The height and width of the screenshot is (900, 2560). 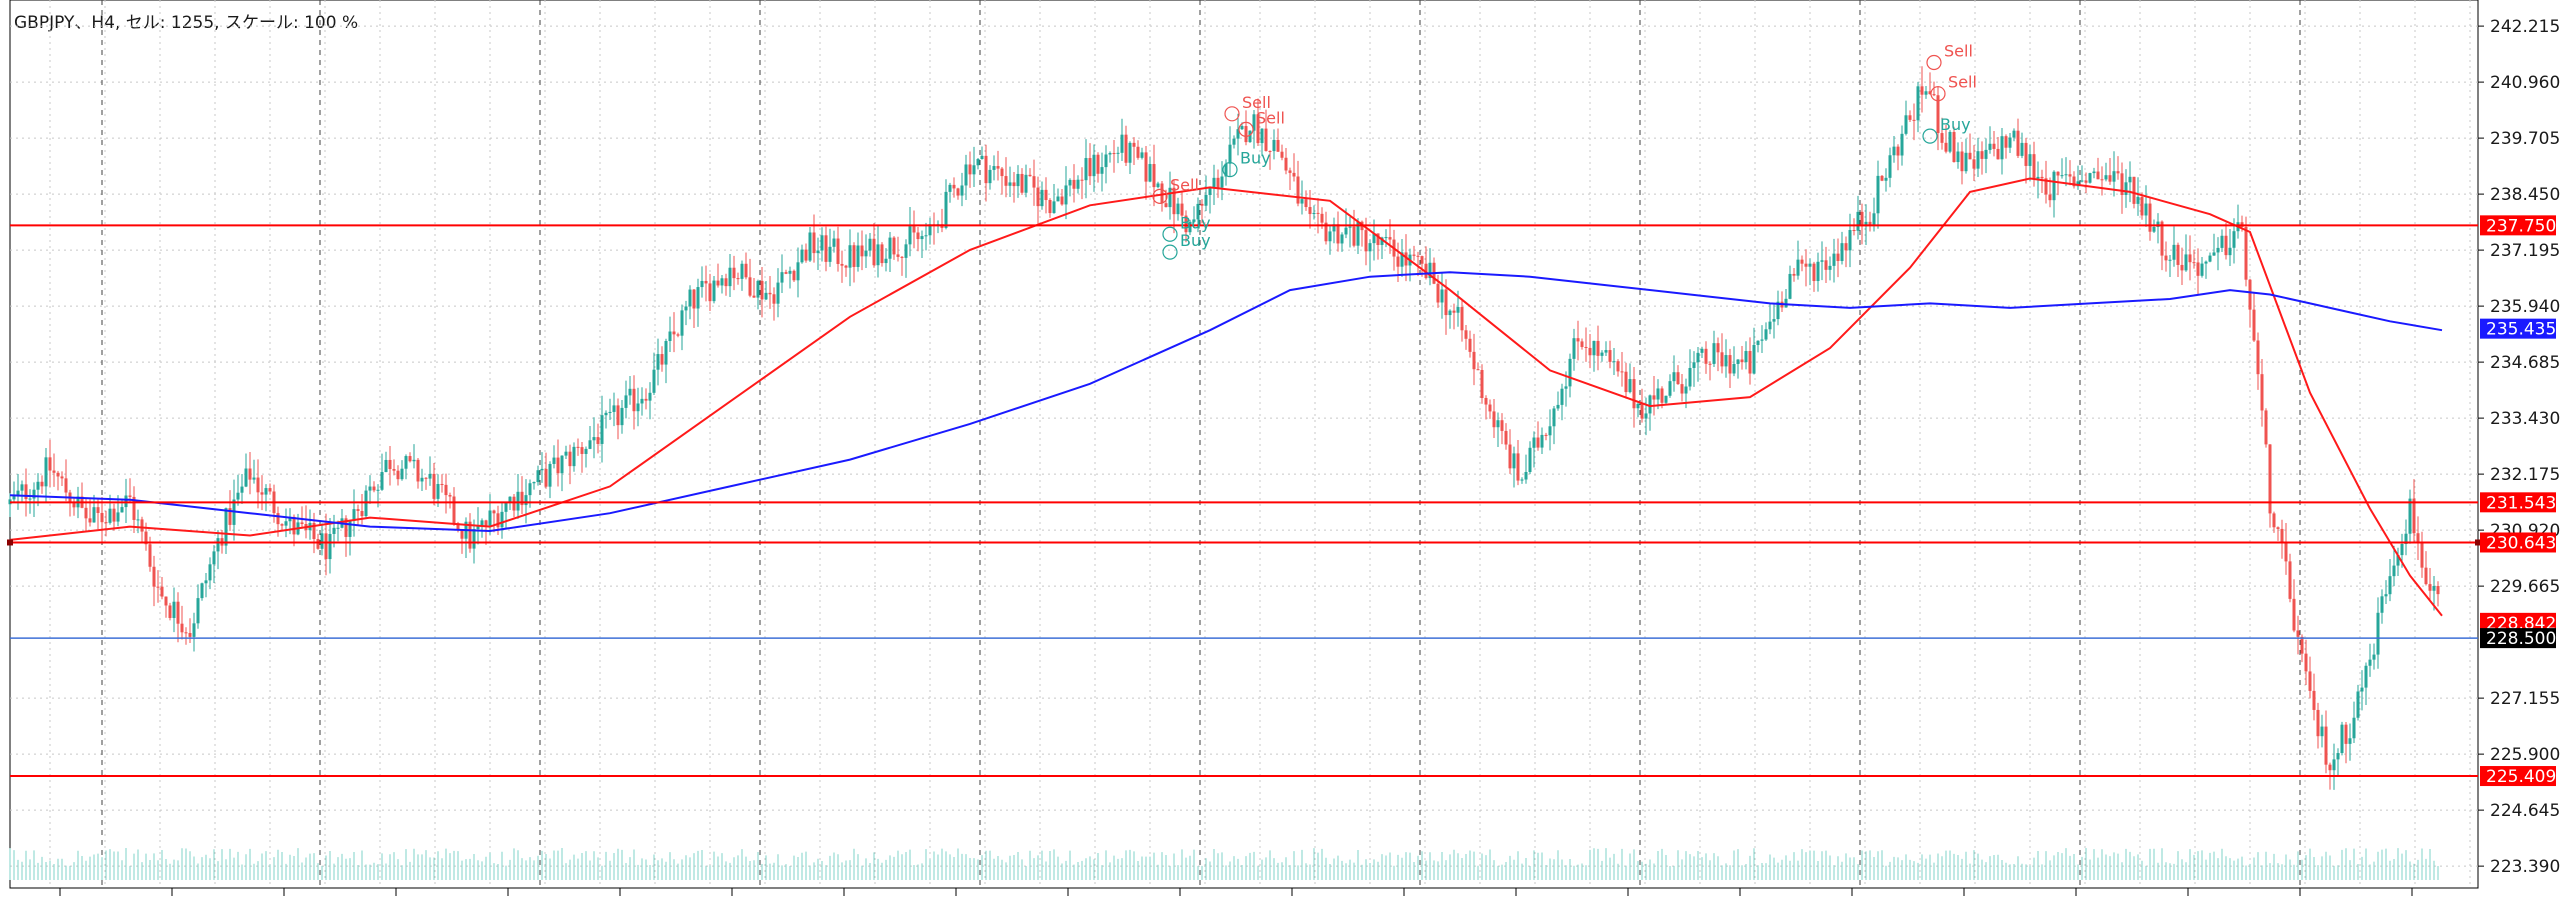 What do you see at coordinates (2518, 328) in the screenshot?
I see `price-tag` at bounding box center [2518, 328].